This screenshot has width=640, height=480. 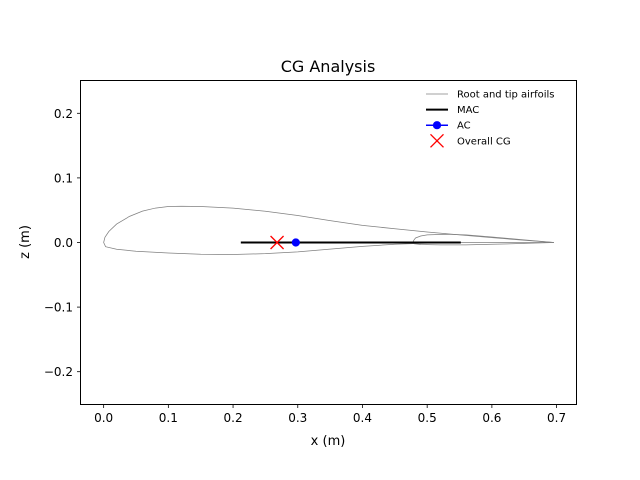 I want to click on y-tick-label: 0.0, so click(x=63, y=243).